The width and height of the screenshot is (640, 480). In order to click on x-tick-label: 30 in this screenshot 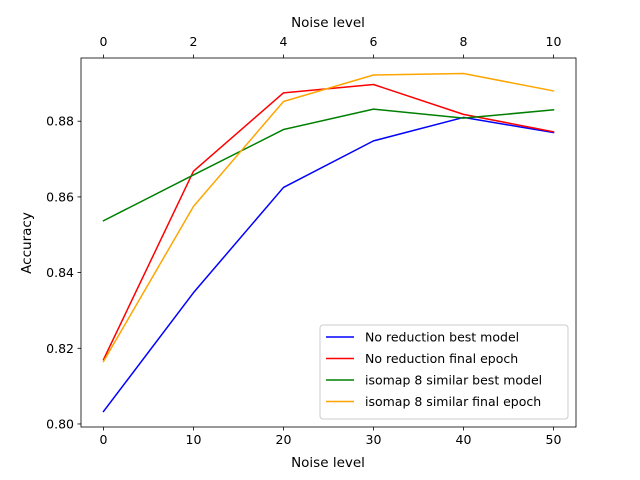, I will do `click(374, 439)`.